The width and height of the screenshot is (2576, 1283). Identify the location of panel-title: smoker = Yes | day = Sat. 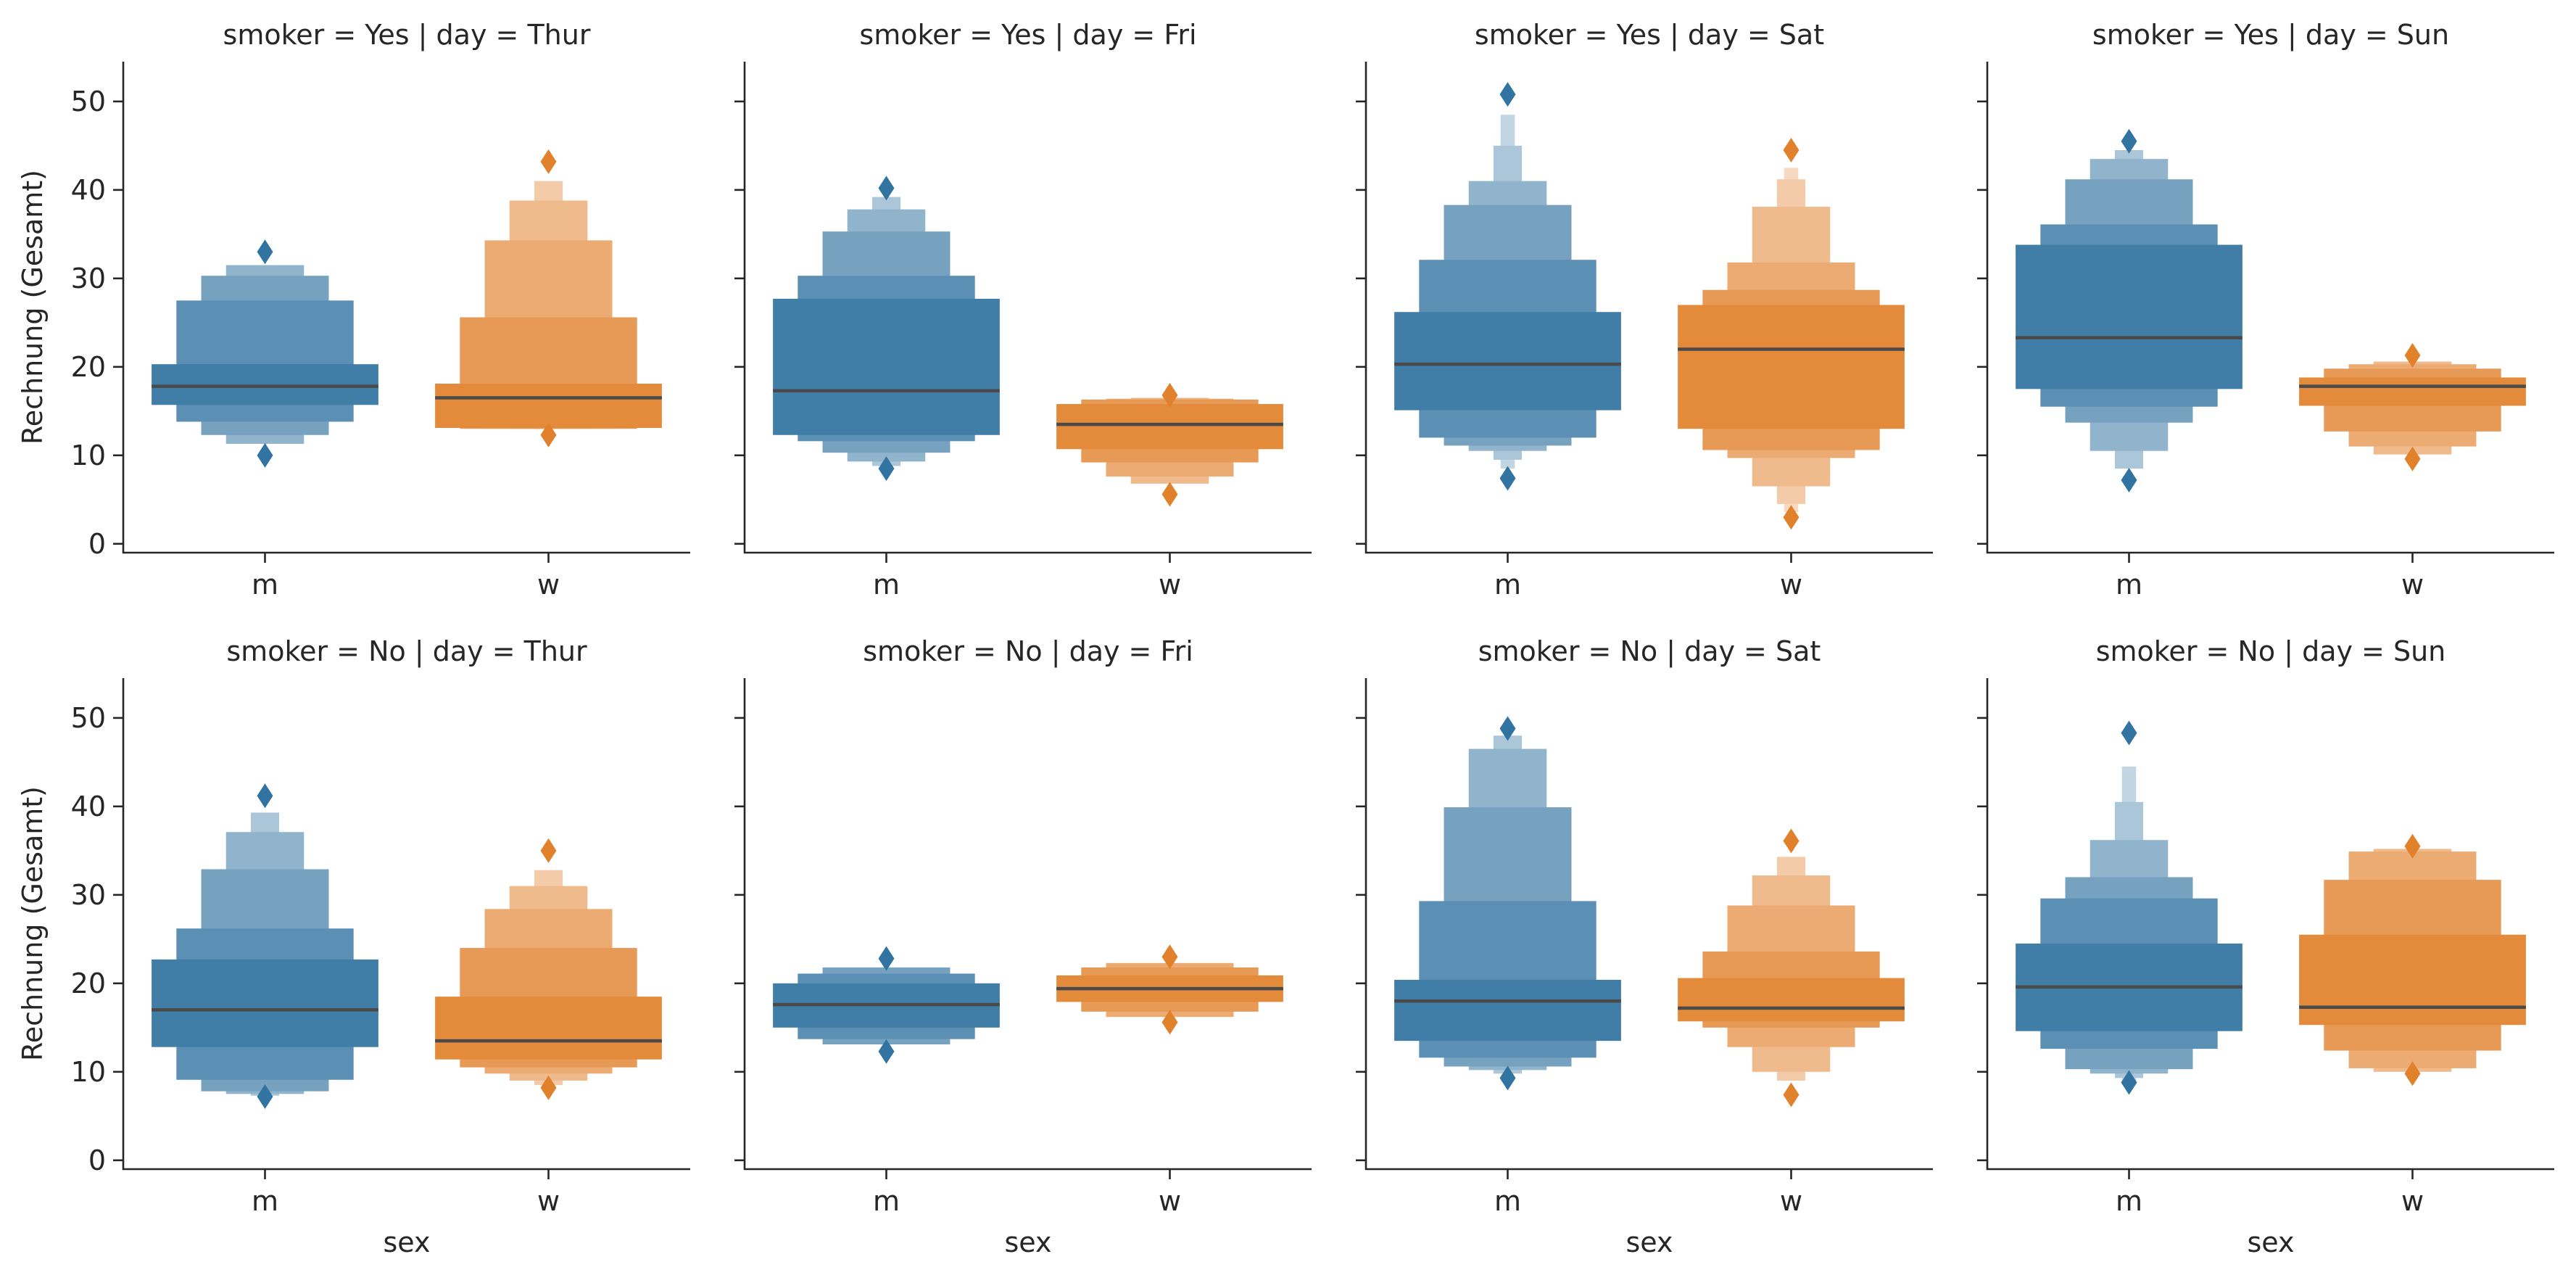
(1649, 35).